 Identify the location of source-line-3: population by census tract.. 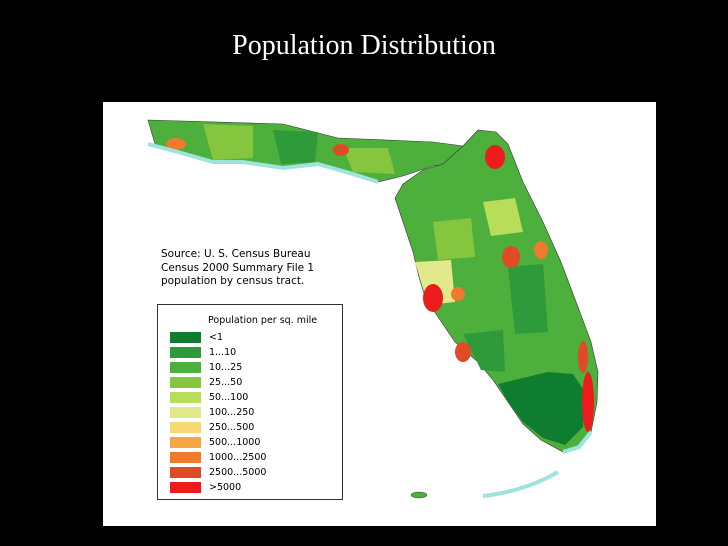
(233, 281).